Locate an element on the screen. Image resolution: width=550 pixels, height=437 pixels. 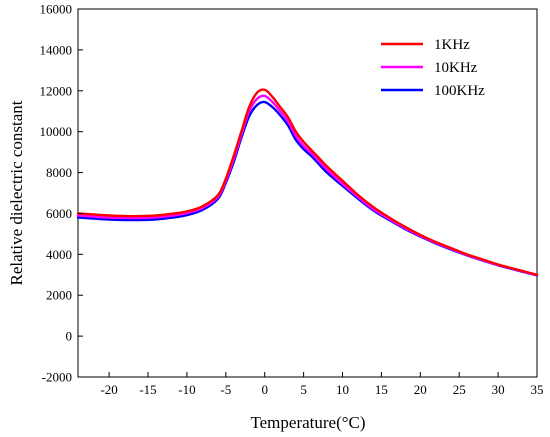
x-tick-label: 0 is located at coordinates (264, 389).